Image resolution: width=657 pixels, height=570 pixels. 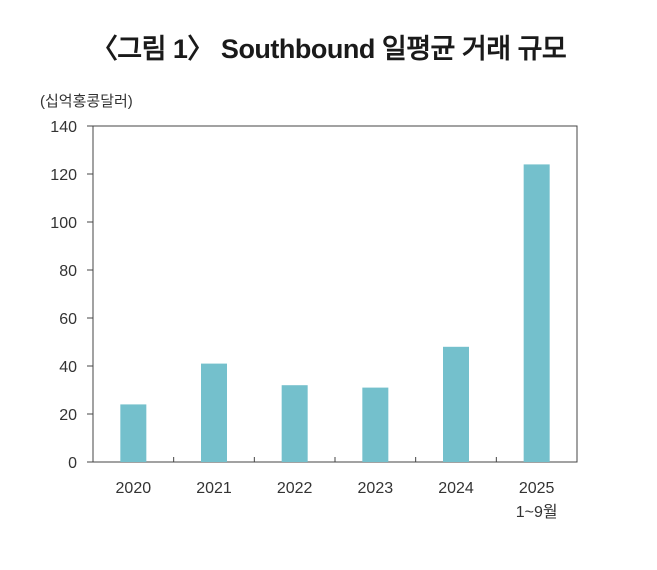 I want to click on y-tick-label: 0, so click(x=72, y=463).